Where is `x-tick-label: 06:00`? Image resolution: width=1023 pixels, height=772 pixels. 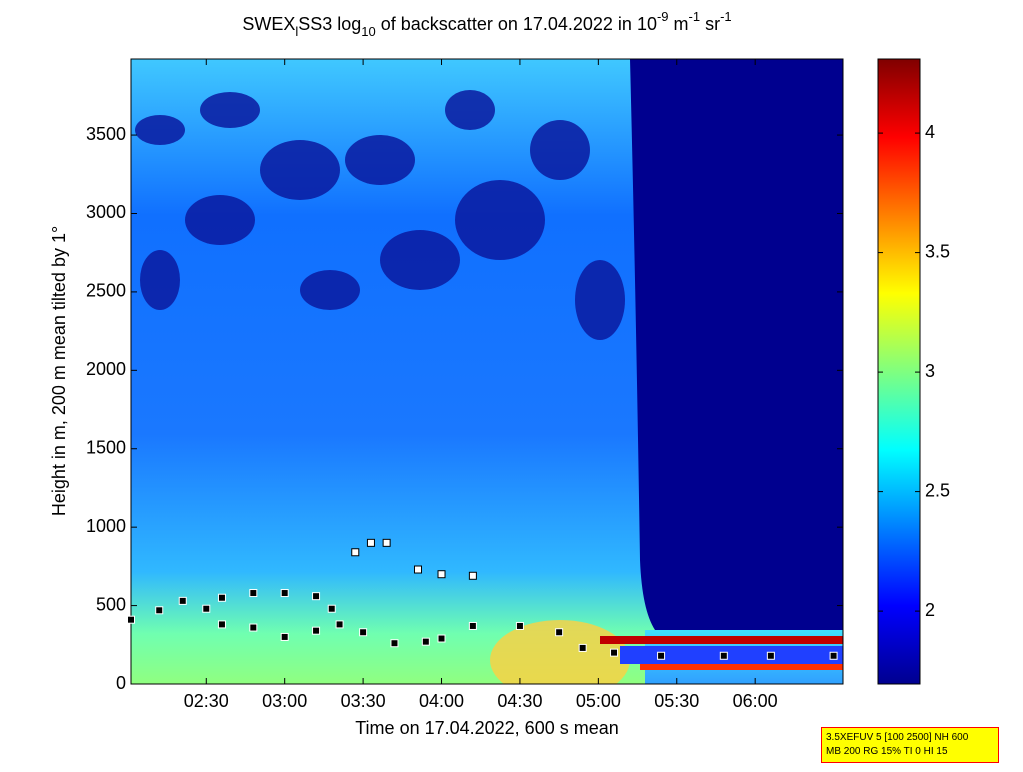 x-tick-label: 06:00 is located at coordinates (755, 701).